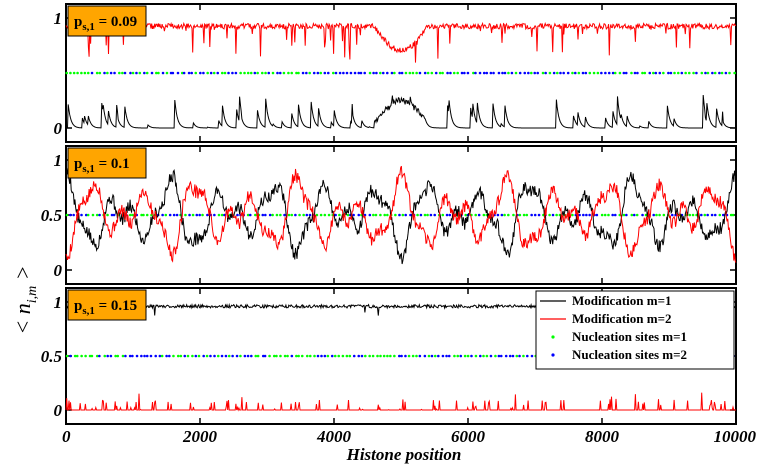 This screenshot has height=468, width=759. Describe the element at coordinates (52, 356) in the screenshot. I see `y-tick-label: 0.5` at that location.